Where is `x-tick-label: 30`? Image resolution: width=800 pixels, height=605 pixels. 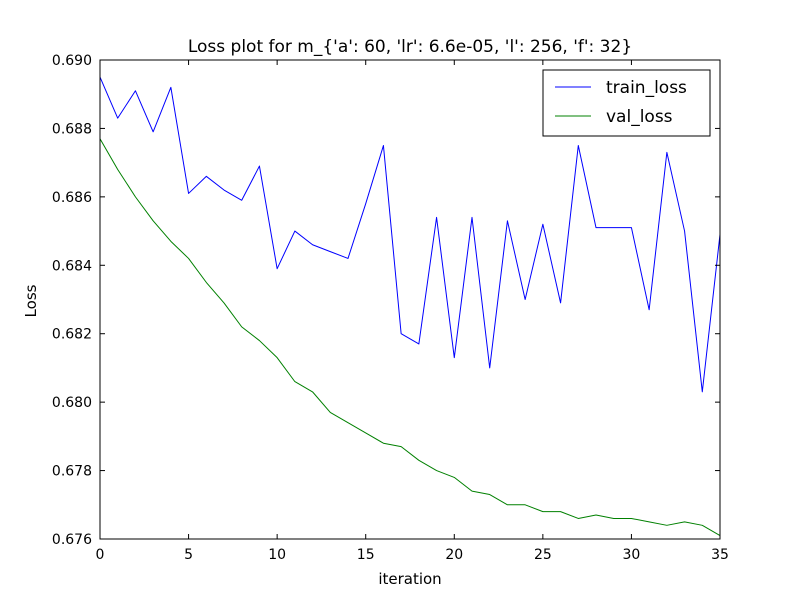
x-tick-label: 30 is located at coordinates (632, 555).